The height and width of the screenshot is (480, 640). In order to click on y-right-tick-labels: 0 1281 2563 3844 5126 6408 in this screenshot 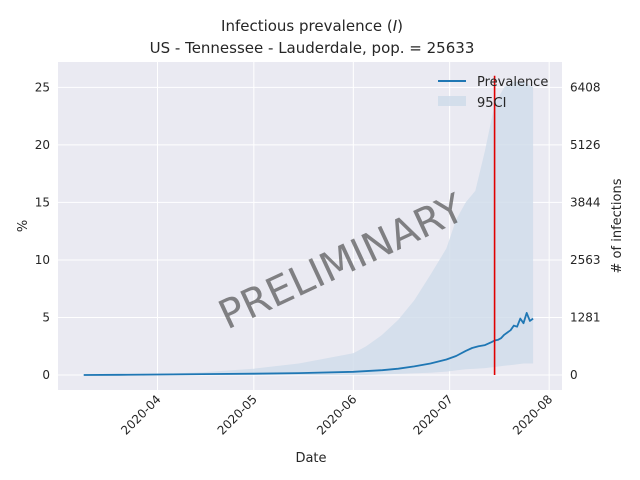, I will do `click(585, 231)`.